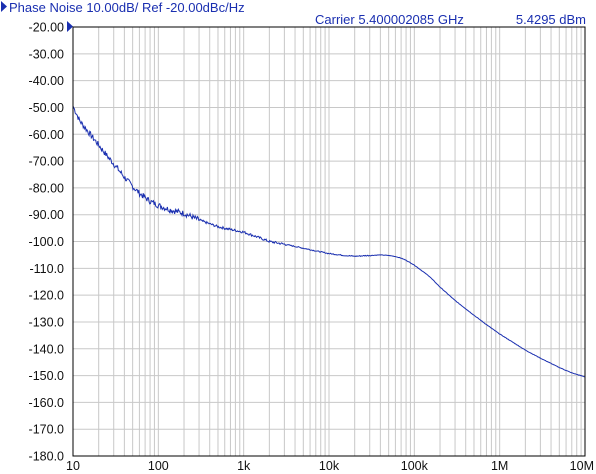  Describe the element at coordinates (551, 19) in the screenshot. I see `carrier-power: 5.4295 dBm` at that location.